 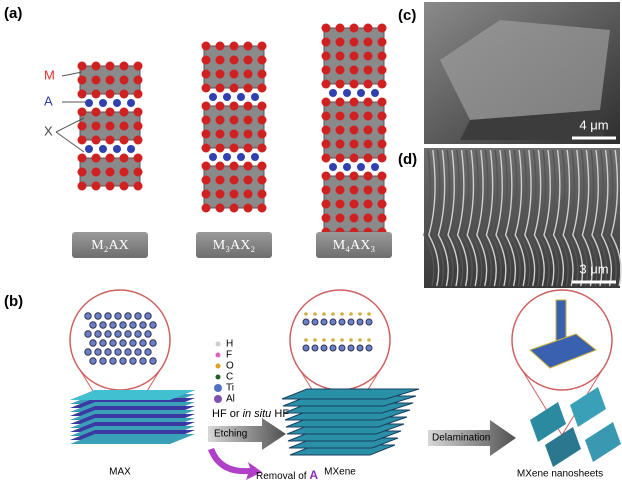 What do you see at coordinates (563, 351) in the screenshot?
I see `flake` at bounding box center [563, 351].